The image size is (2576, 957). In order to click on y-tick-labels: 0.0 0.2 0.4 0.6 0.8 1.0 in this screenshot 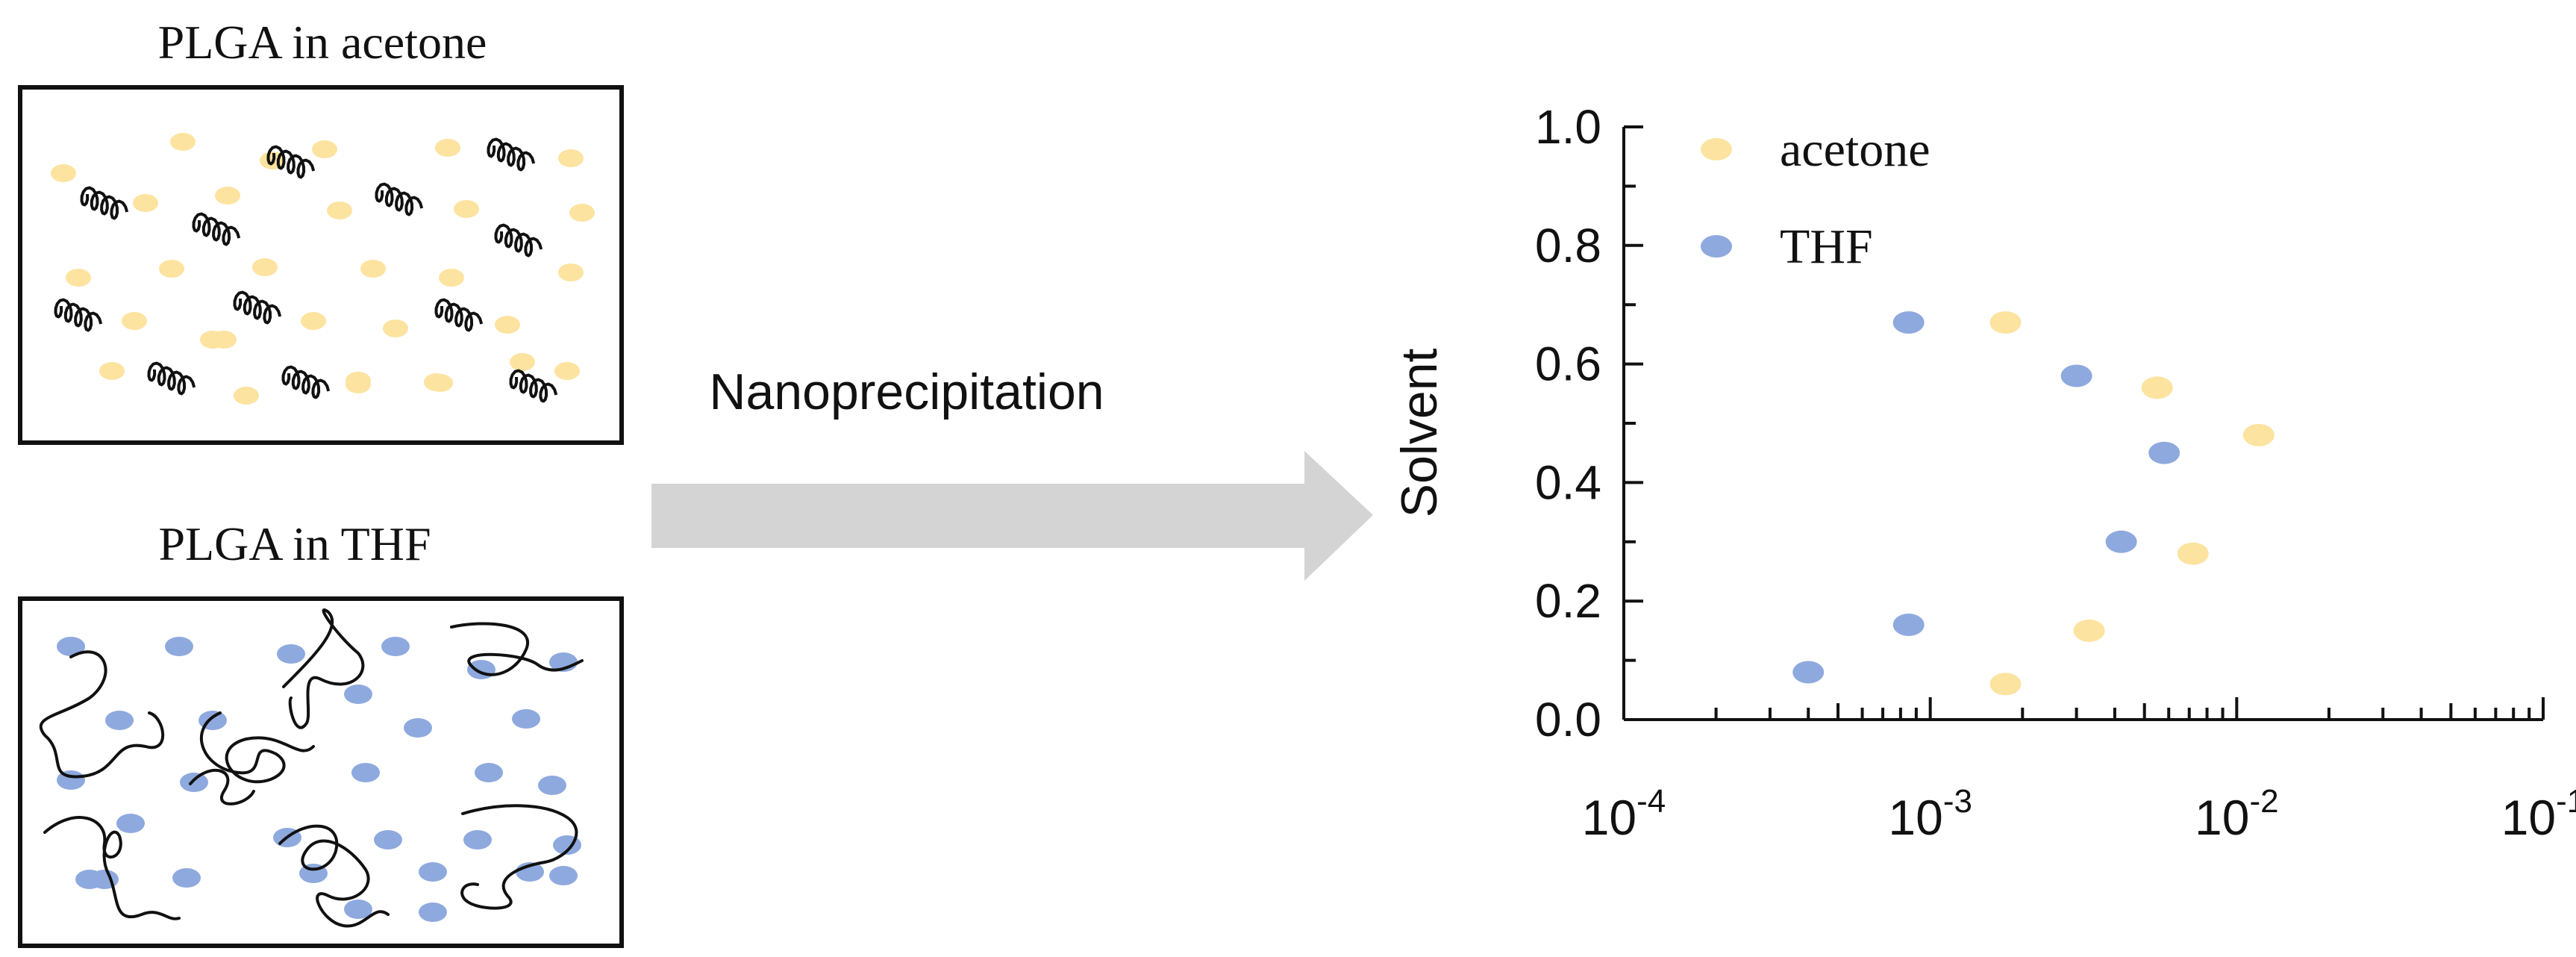, I will do `click(1568, 423)`.